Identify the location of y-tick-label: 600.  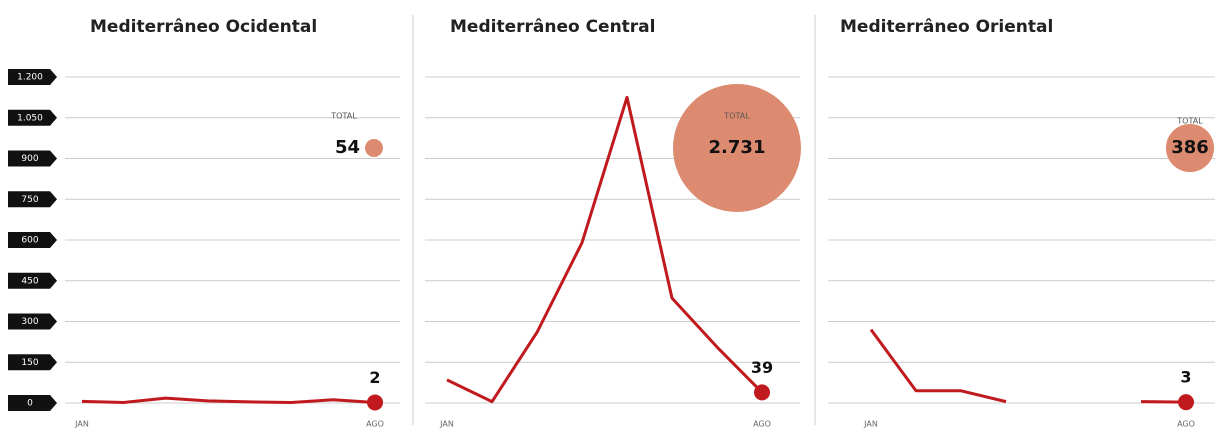
(29, 241).